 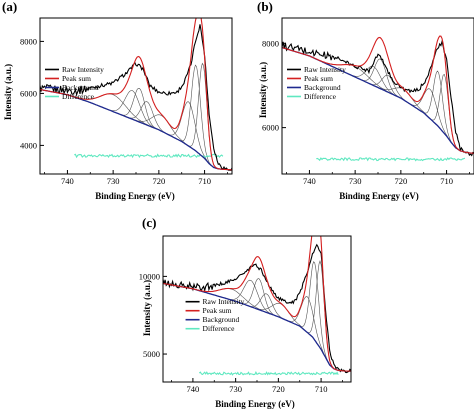 I want to click on legend-label-a-3: Background, so click(x=80, y=87).